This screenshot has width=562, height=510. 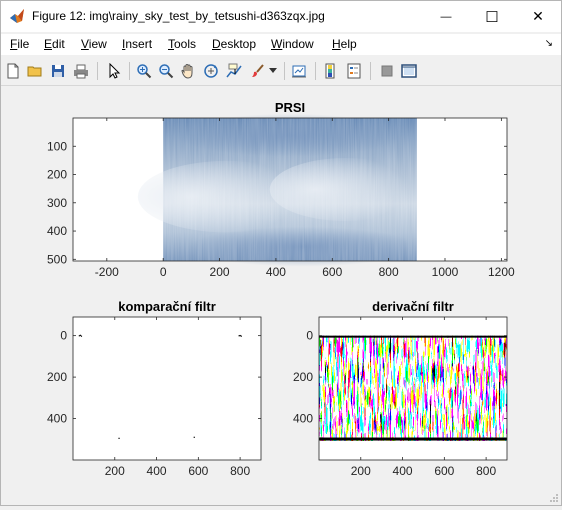 I want to click on open-file-icon, so click(x=34, y=71).